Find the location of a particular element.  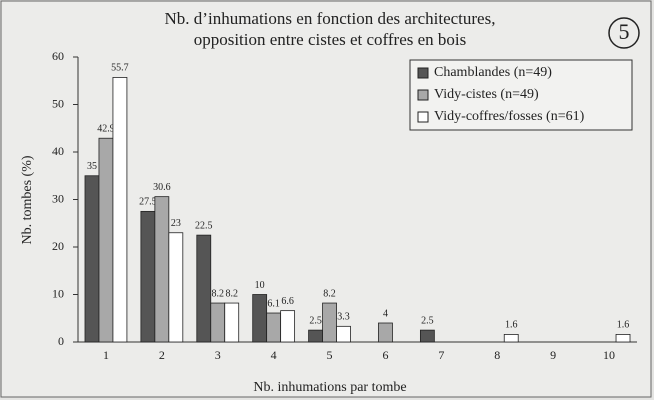

x-tick-label: 2 is located at coordinates (162, 355).